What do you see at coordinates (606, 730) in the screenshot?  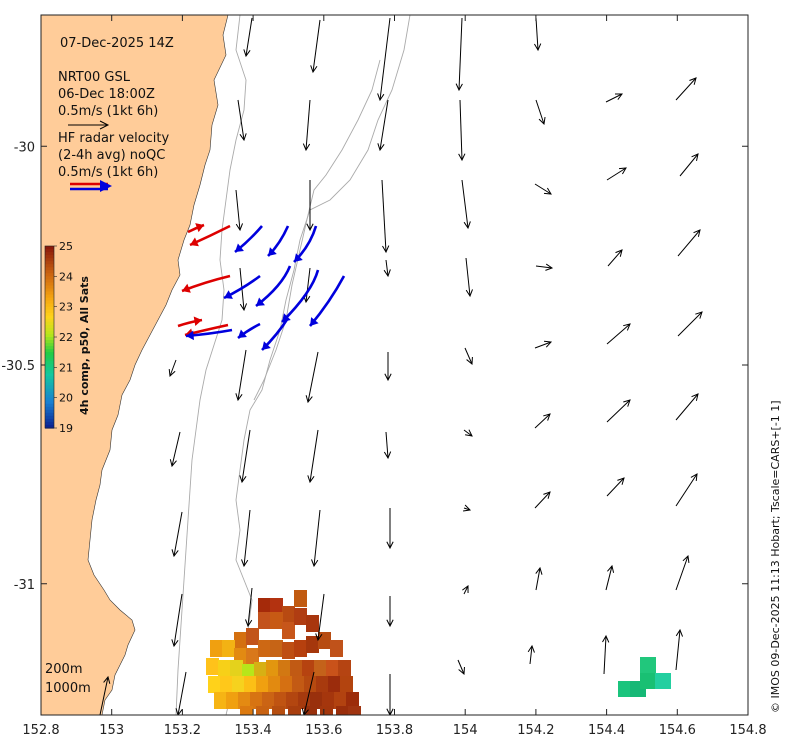 I see `x-tick-label: 154.4` at bounding box center [606, 730].